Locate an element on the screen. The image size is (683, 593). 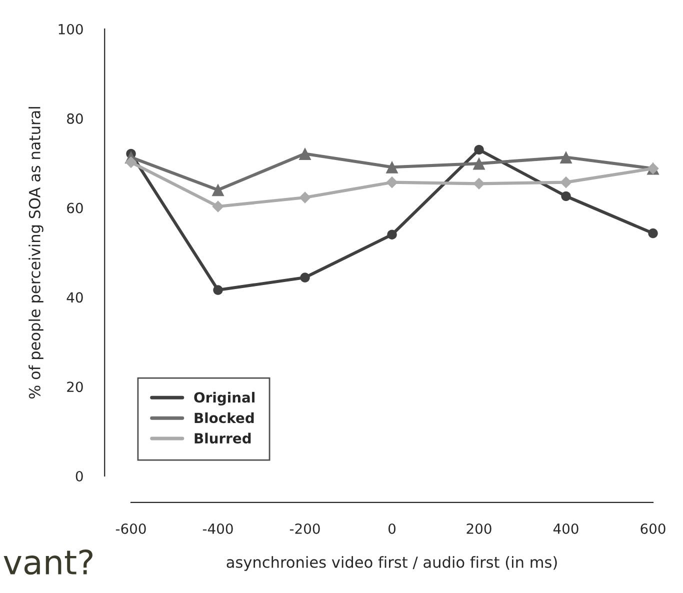
x-tick-label: -400 is located at coordinates (217, 528).